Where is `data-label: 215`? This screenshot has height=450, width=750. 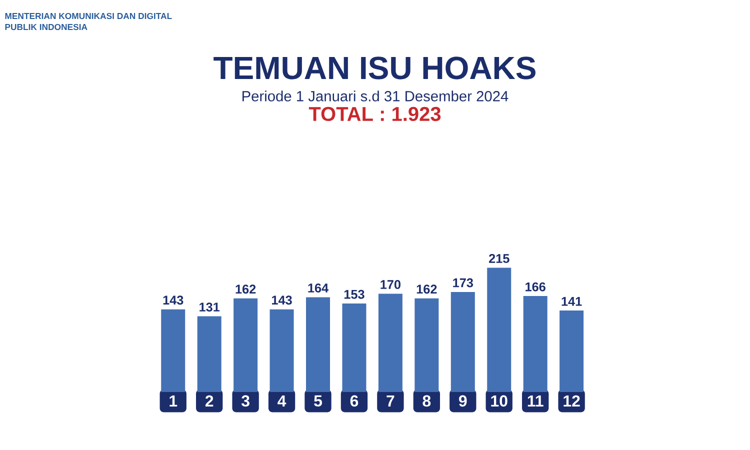 data-label: 215 is located at coordinates (499, 259).